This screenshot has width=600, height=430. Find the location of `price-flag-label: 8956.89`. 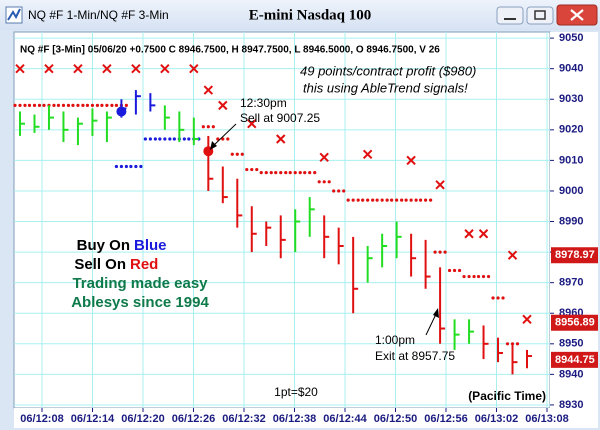

price-flag-label: 8956.89 is located at coordinates (575, 323).